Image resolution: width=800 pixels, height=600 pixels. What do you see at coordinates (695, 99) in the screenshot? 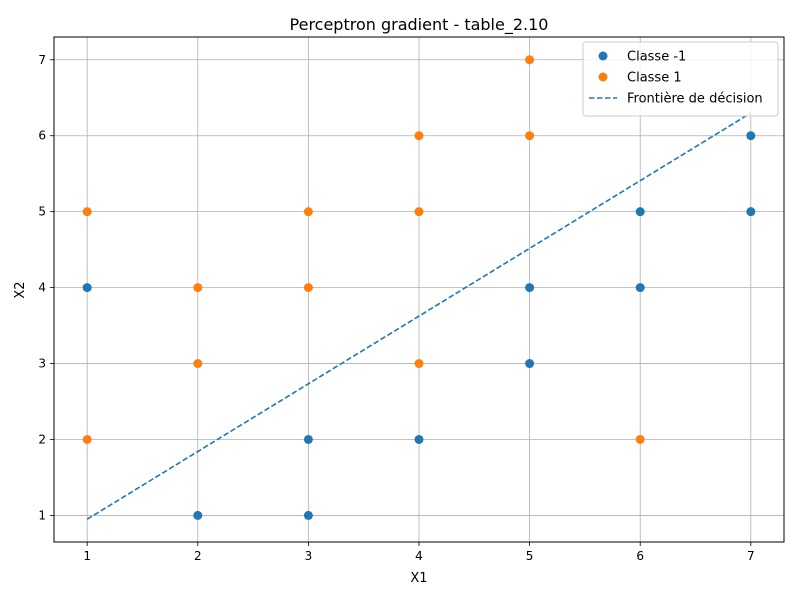
I see `legend-label: Frontière de décision` at bounding box center [695, 99].